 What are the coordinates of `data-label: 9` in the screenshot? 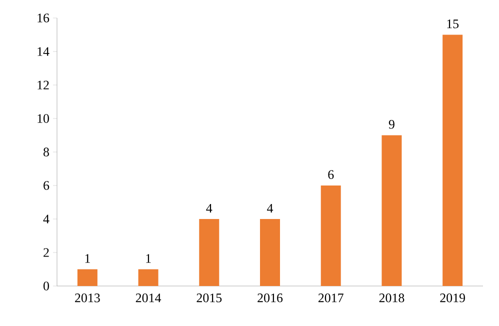 It's located at (391, 124).